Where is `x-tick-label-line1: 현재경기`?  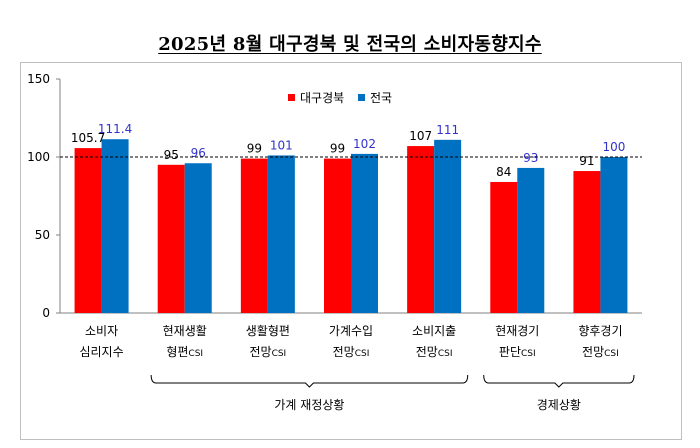 x-tick-label-line1: 현재경기 is located at coordinates (517, 331).